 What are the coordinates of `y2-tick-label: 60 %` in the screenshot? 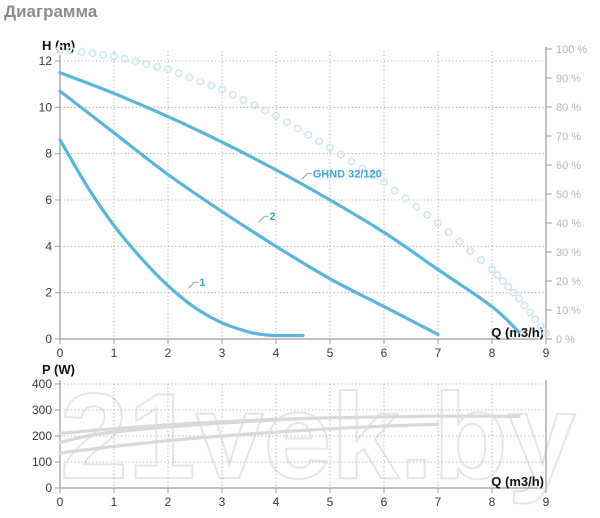 It's located at (568, 166).